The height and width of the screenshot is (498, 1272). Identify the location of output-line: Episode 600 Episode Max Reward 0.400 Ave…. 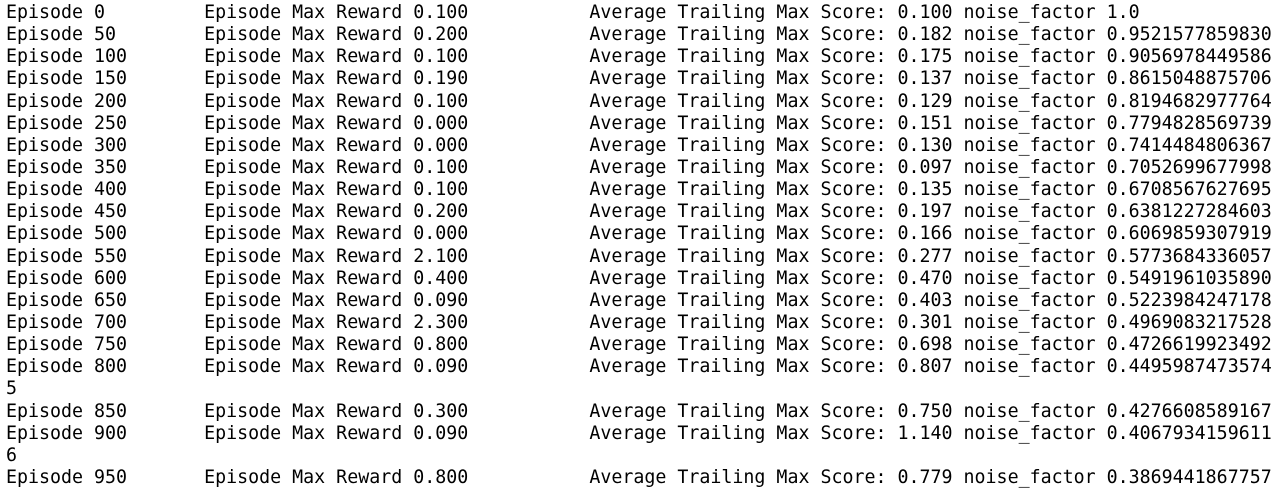
(639, 279).